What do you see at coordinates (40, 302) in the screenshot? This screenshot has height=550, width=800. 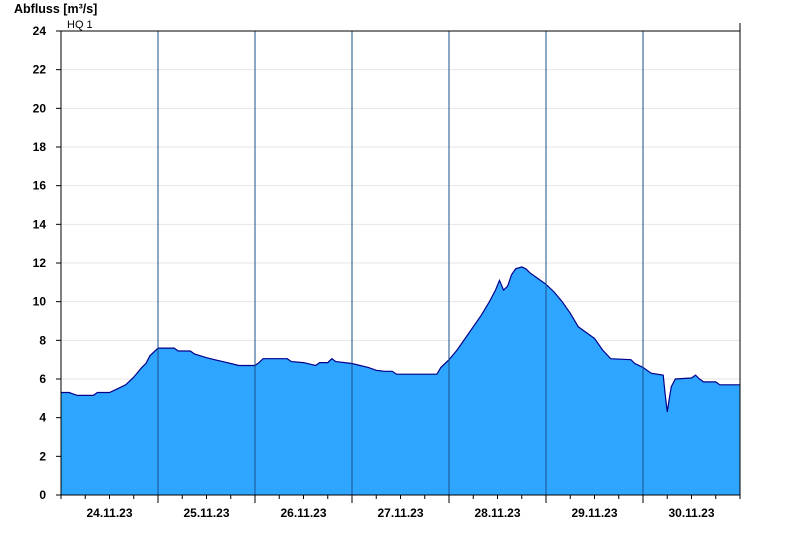 I see `y-tick-label: 10` at bounding box center [40, 302].